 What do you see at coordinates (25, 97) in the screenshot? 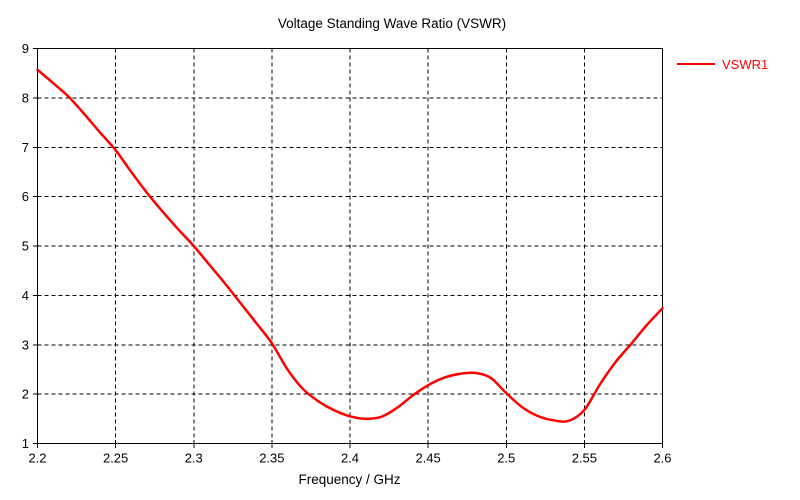
I see `y-tick-label: 8` at bounding box center [25, 97].